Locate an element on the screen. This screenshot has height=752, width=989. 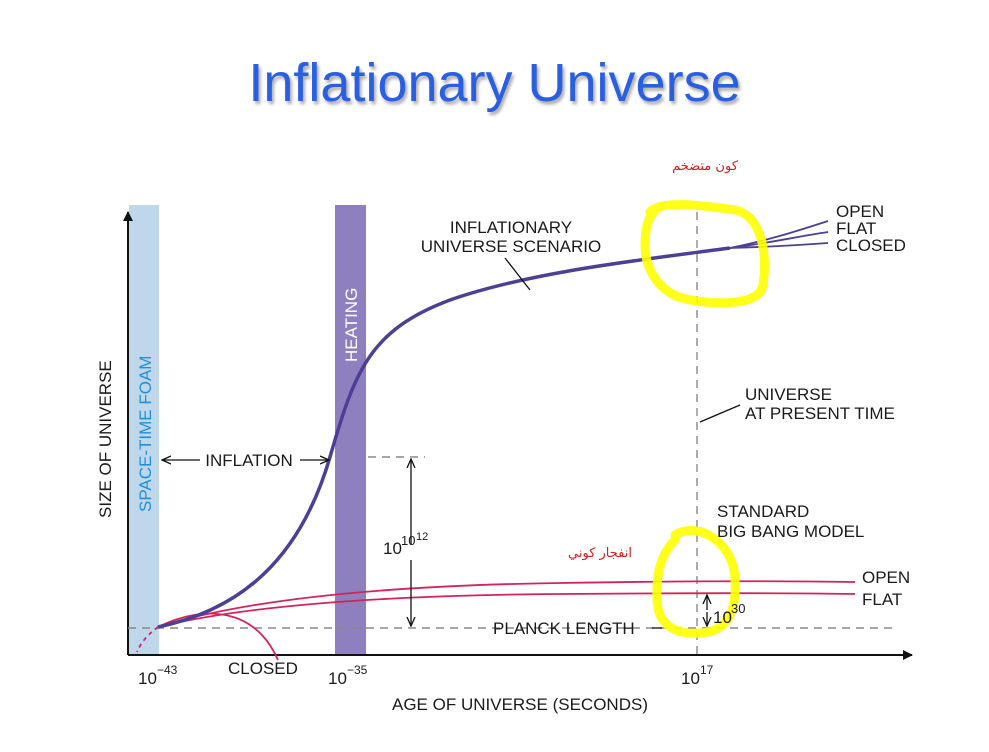
present-time-pointer is located at coordinates (720, 413).